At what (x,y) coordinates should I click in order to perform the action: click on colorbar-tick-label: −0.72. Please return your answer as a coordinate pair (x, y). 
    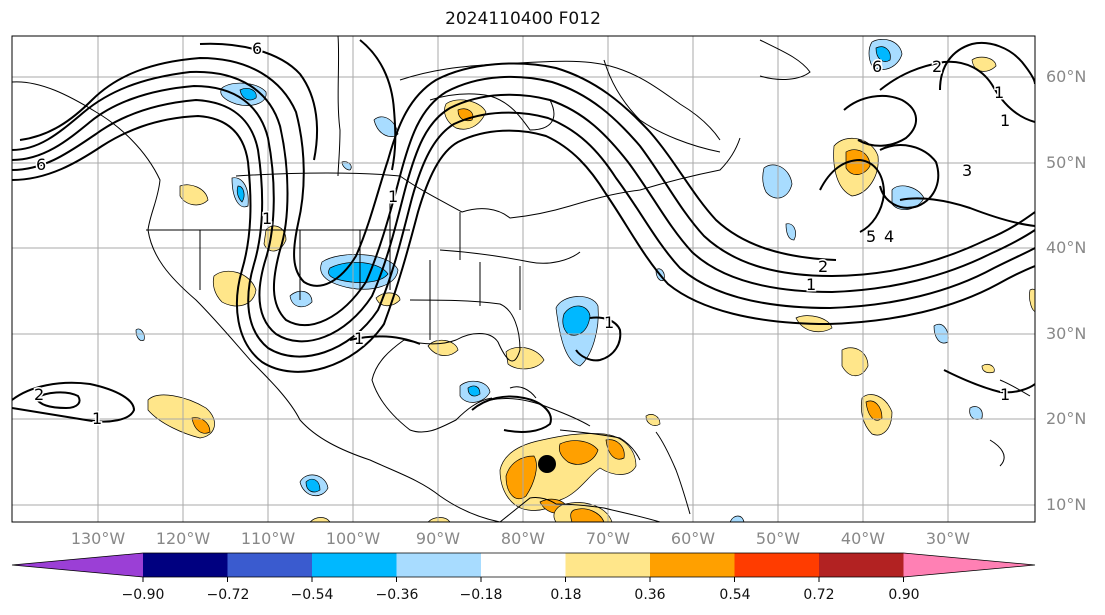
    Looking at the image, I should click on (228, 595).